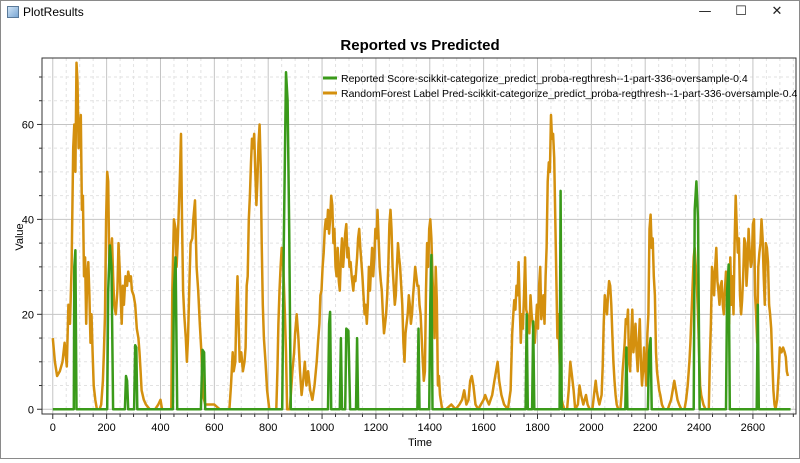  I want to click on x-tick-label: 1600, so click(483, 428).